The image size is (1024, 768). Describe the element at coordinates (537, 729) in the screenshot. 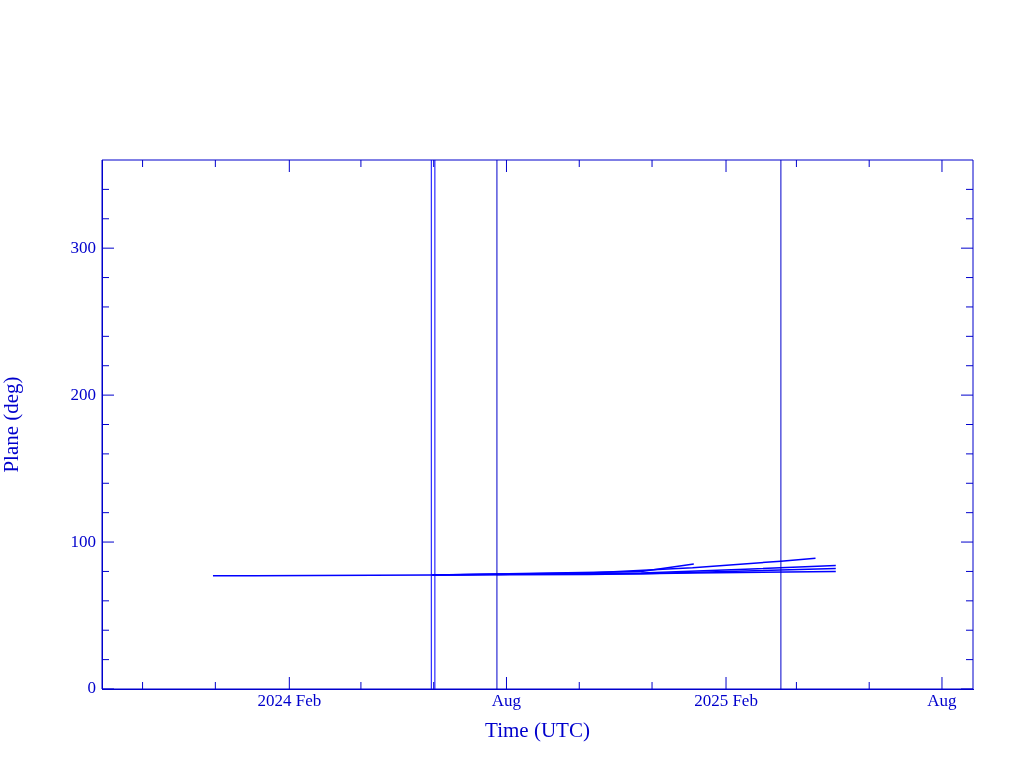

I see `x-axis-title: Time (UTC)` at that location.